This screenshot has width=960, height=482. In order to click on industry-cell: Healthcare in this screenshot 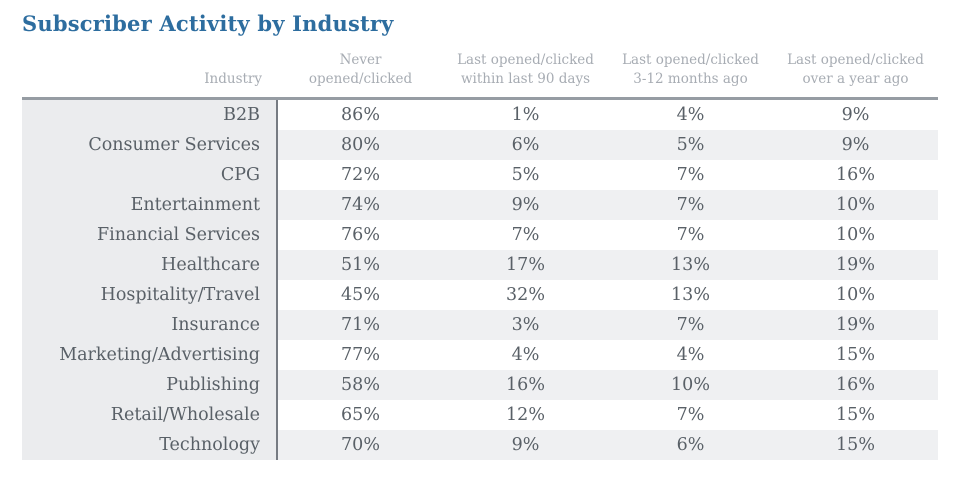, I will do `click(150, 265)`.